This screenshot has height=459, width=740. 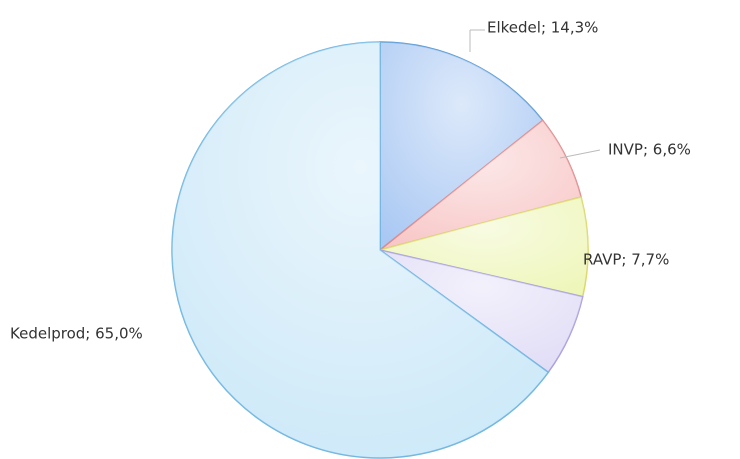 I want to click on data-label: Elkedel; 14,3%, so click(x=542, y=28).